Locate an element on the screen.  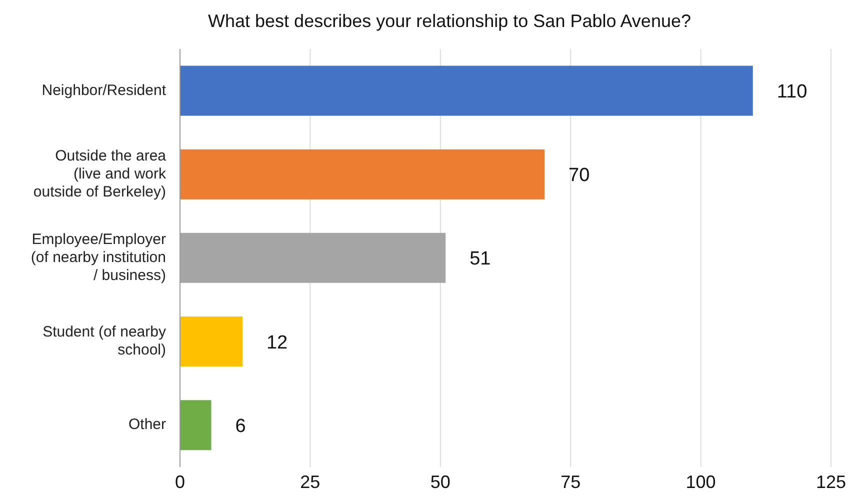
x-tick-label: 0 is located at coordinates (180, 482).